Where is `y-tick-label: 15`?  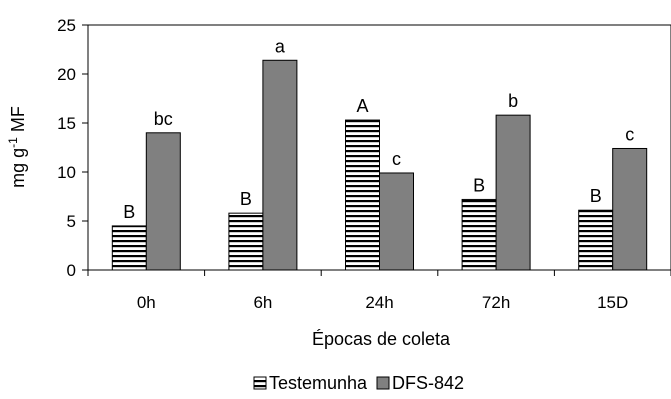
y-tick-label: 15 is located at coordinates (66, 123).